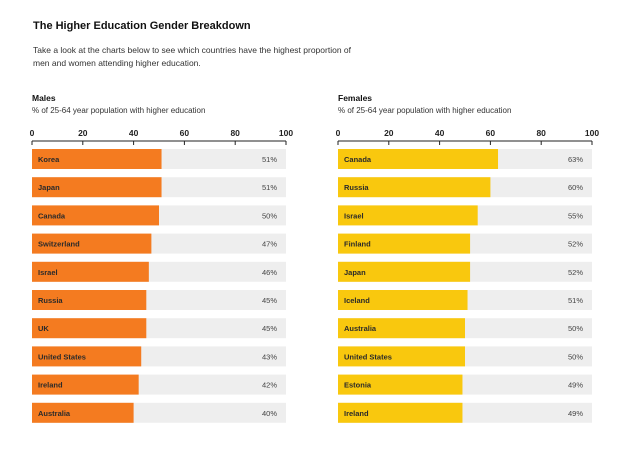  I want to click on males-x-tick-label: 80, so click(235, 133).